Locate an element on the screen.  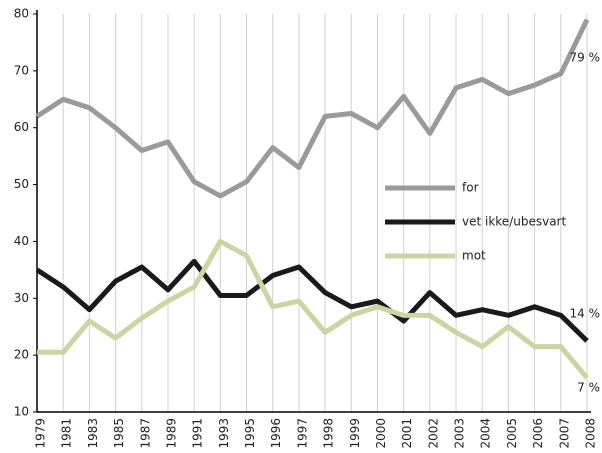
annotation: 79 % is located at coordinates (585, 58).